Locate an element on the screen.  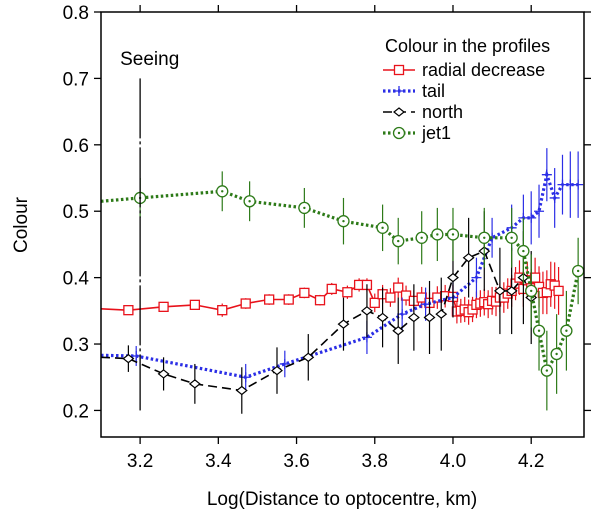
y-tick-label: 0.4 is located at coordinates (76, 279).